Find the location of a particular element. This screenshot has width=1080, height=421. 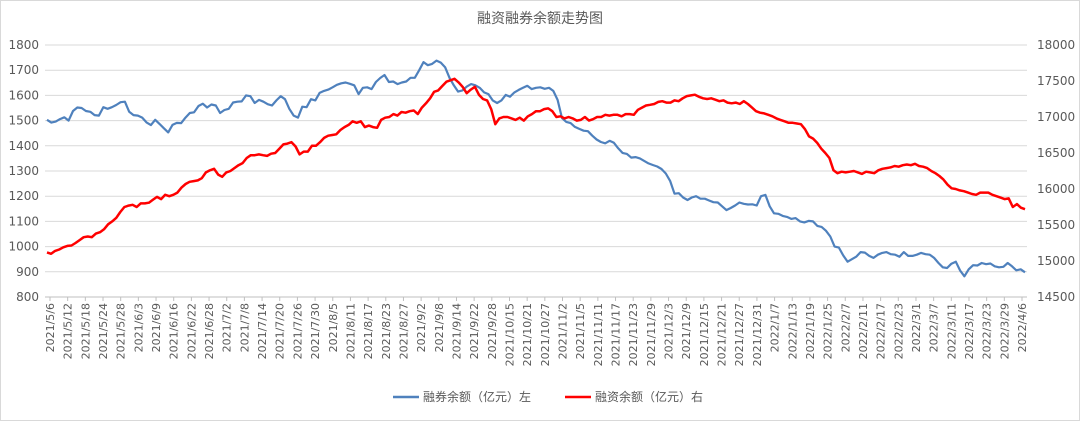

x-tick-label: 2022/1/19 is located at coordinates (810, 331).